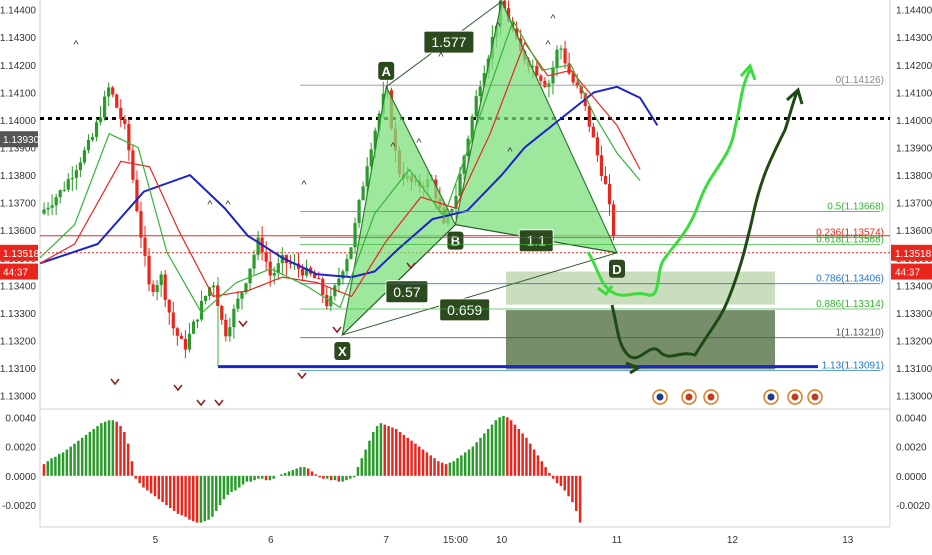  What do you see at coordinates (748, 72) in the screenshot?
I see `projection-arrowhead-bright` at bounding box center [748, 72].